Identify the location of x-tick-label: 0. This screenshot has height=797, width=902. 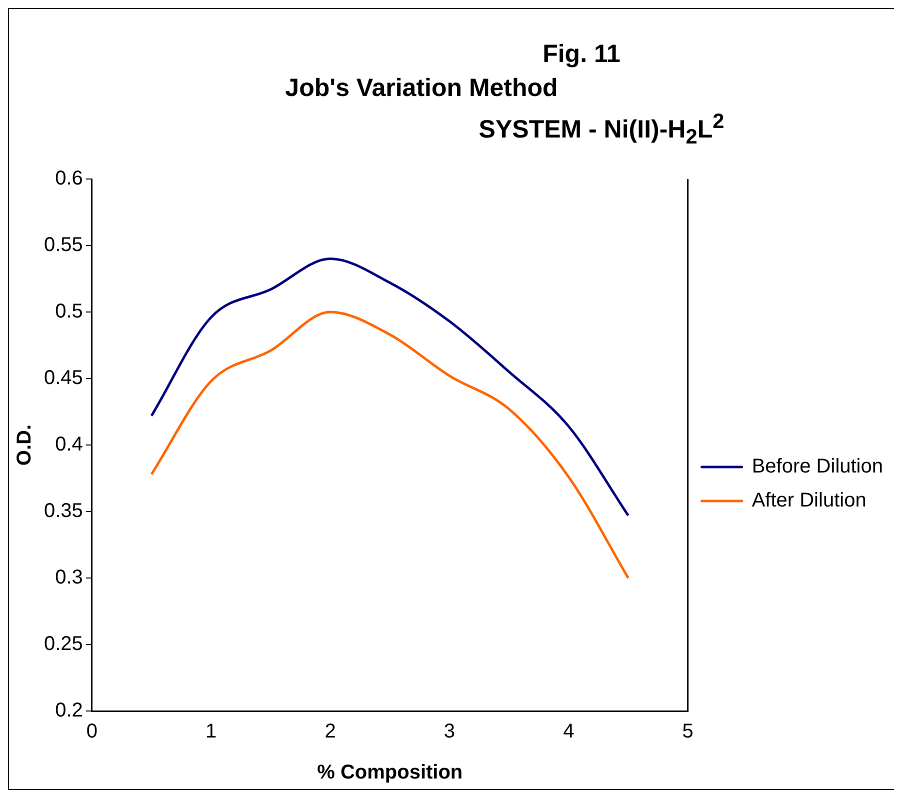
(92, 731).